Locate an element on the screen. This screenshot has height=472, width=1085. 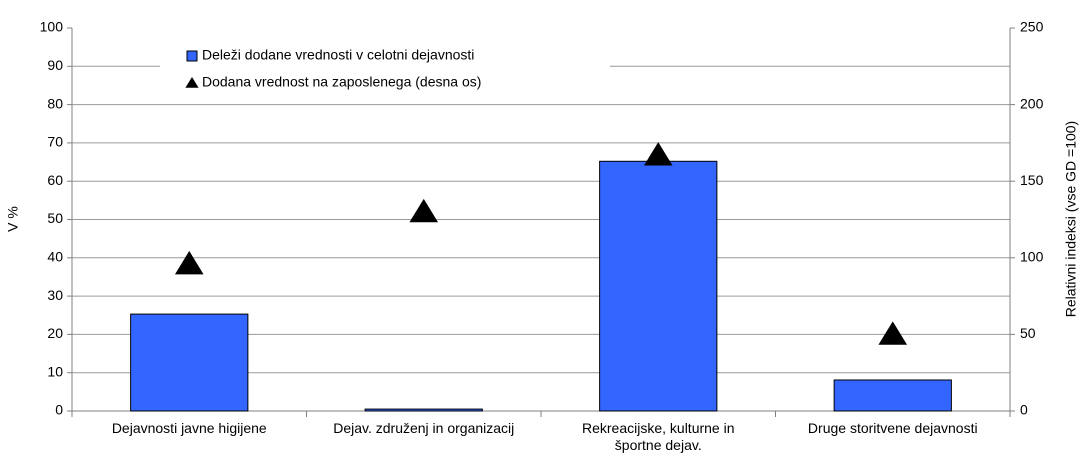
y-tick-label: 80 is located at coordinates (55, 103).